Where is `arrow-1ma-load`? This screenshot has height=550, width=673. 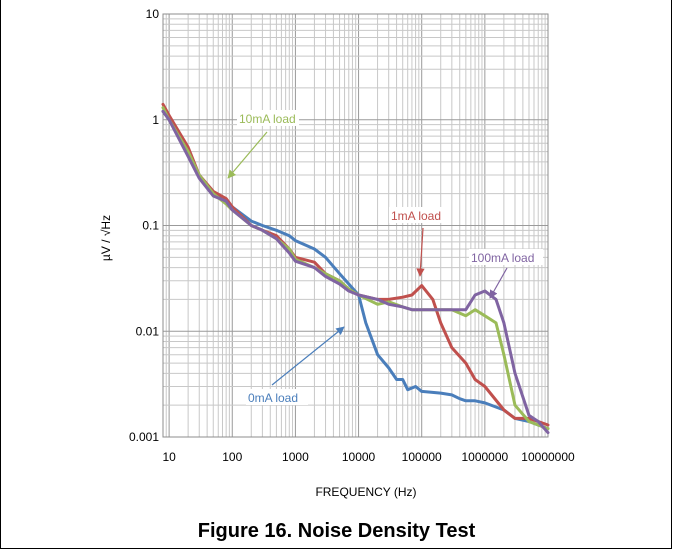
arrow-1ma-load is located at coordinates (420, 252).